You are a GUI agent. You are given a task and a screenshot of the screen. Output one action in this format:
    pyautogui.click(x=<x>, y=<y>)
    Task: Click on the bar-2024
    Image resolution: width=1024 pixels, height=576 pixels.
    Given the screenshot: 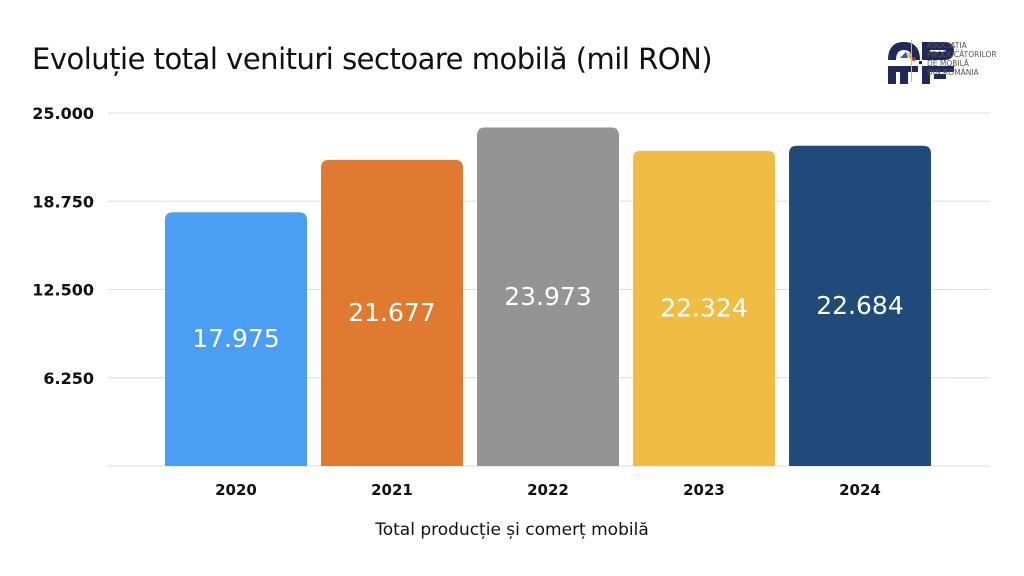 What is the action you would take?
    pyautogui.click(x=860, y=306)
    